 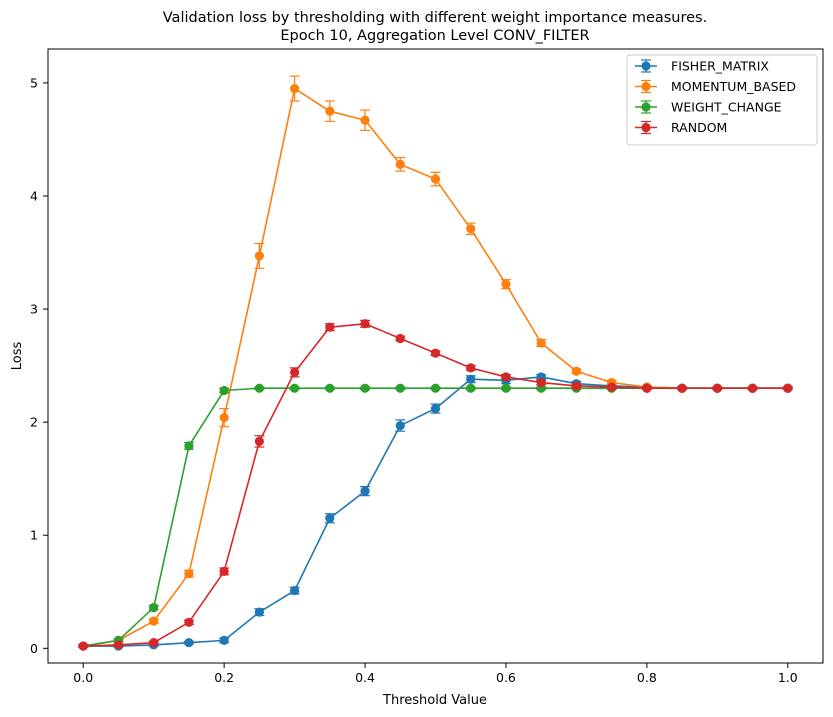 I want to click on y-tick-label: 2, so click(x=34, y=422).